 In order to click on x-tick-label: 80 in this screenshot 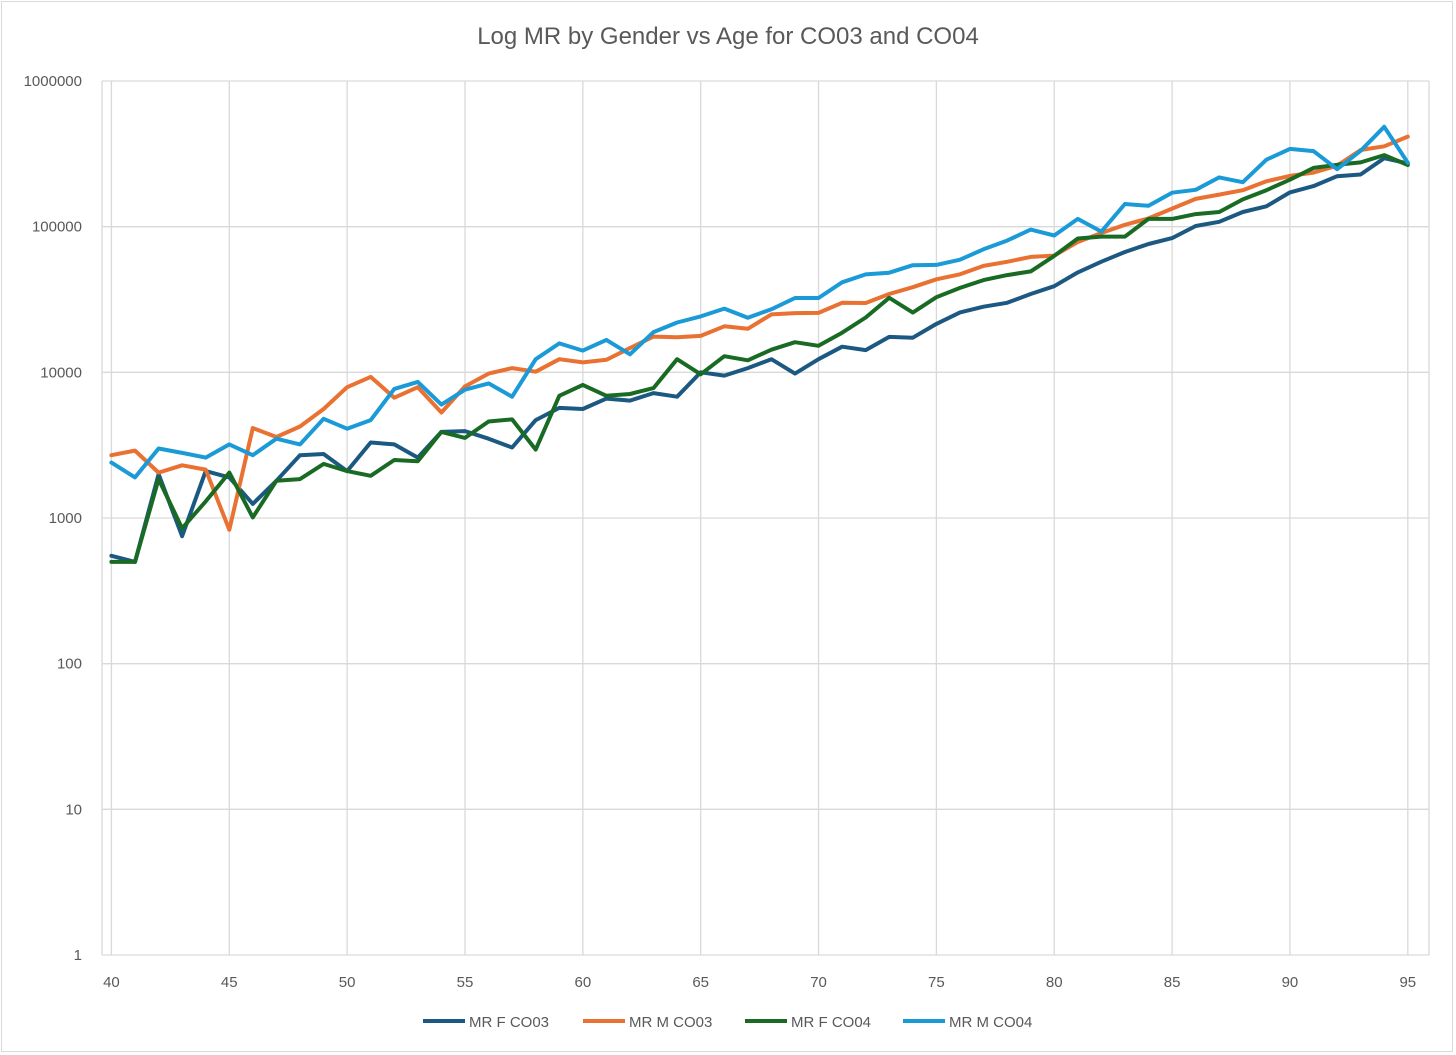, I will do `click(1054, 982)`.